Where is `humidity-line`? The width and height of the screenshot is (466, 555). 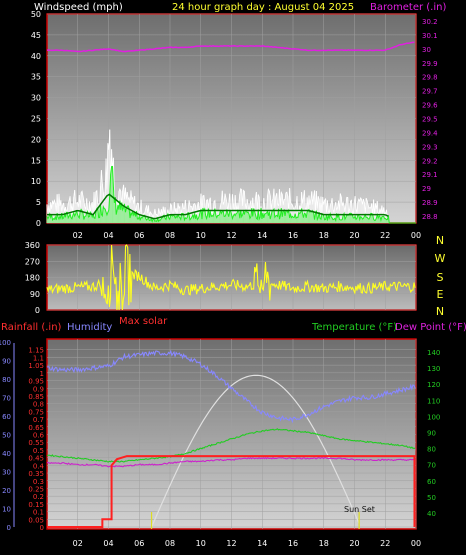 humidity-line is located at coordinates (231, 386).